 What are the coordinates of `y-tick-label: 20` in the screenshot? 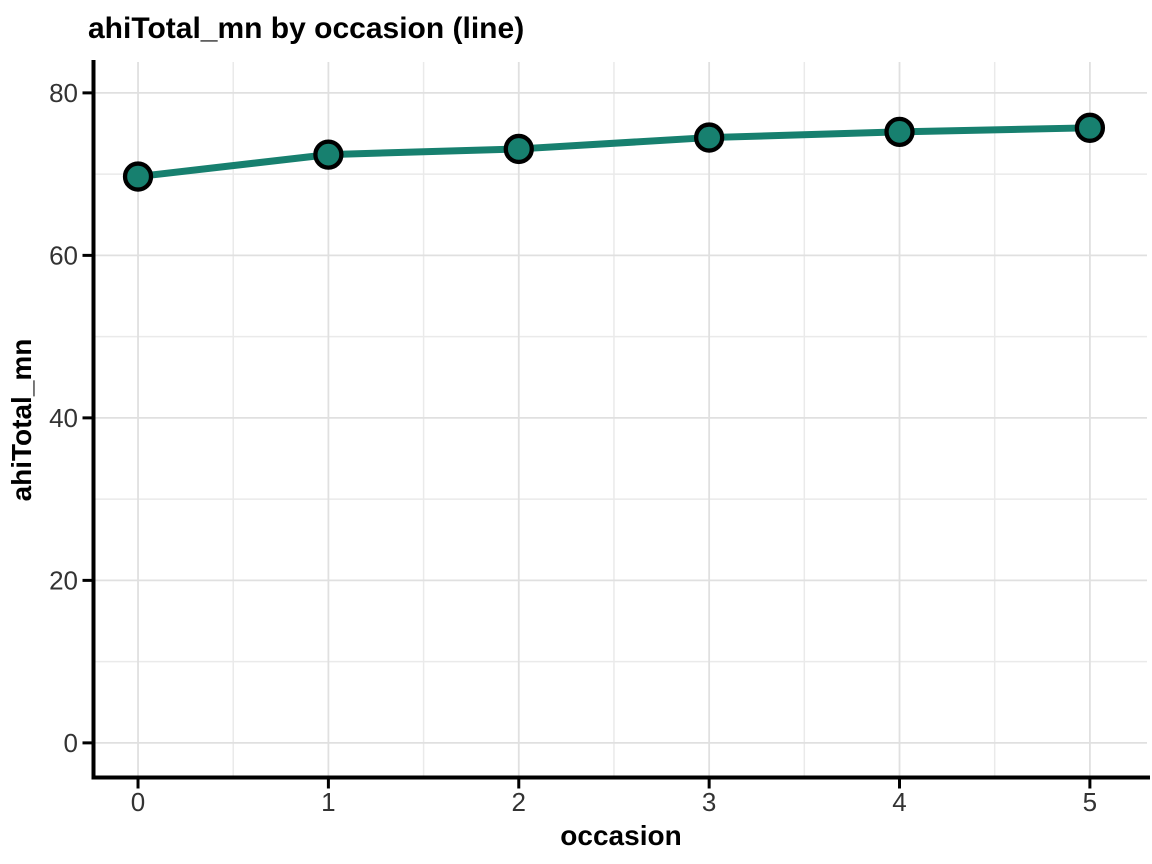 It's located at (63, 580).